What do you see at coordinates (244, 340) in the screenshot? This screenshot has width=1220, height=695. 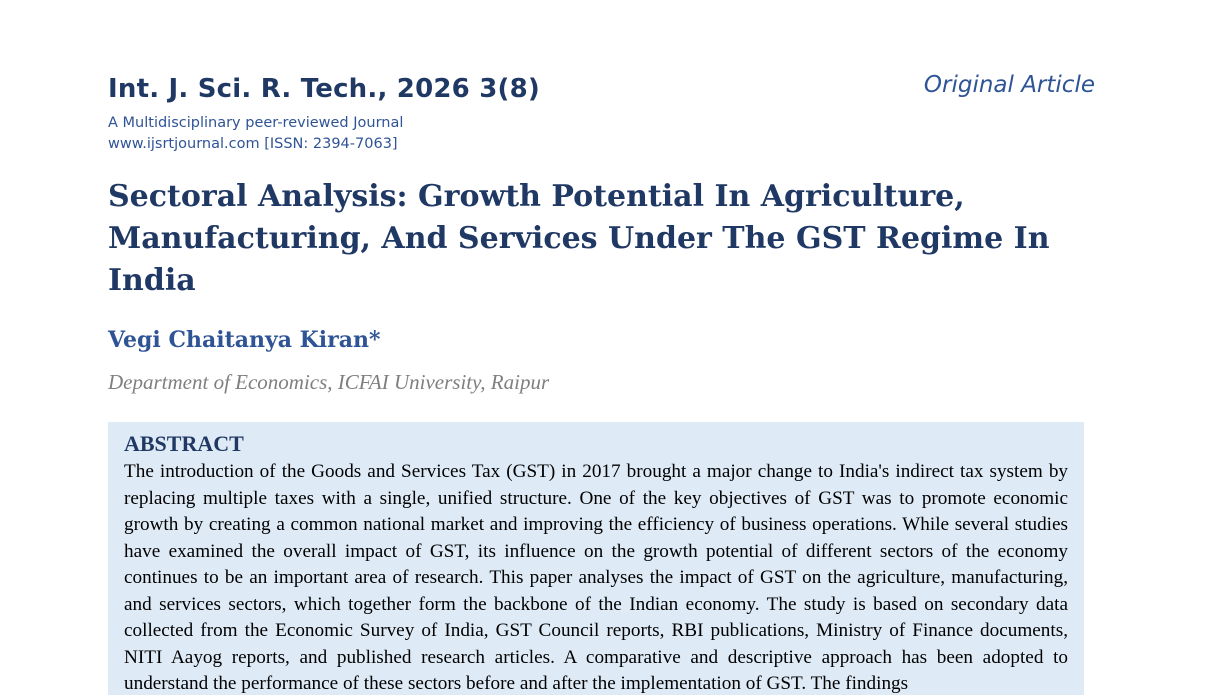 I see `author-name: Vegi Chaitanya Kiran*` at bounding box center [244, 340].